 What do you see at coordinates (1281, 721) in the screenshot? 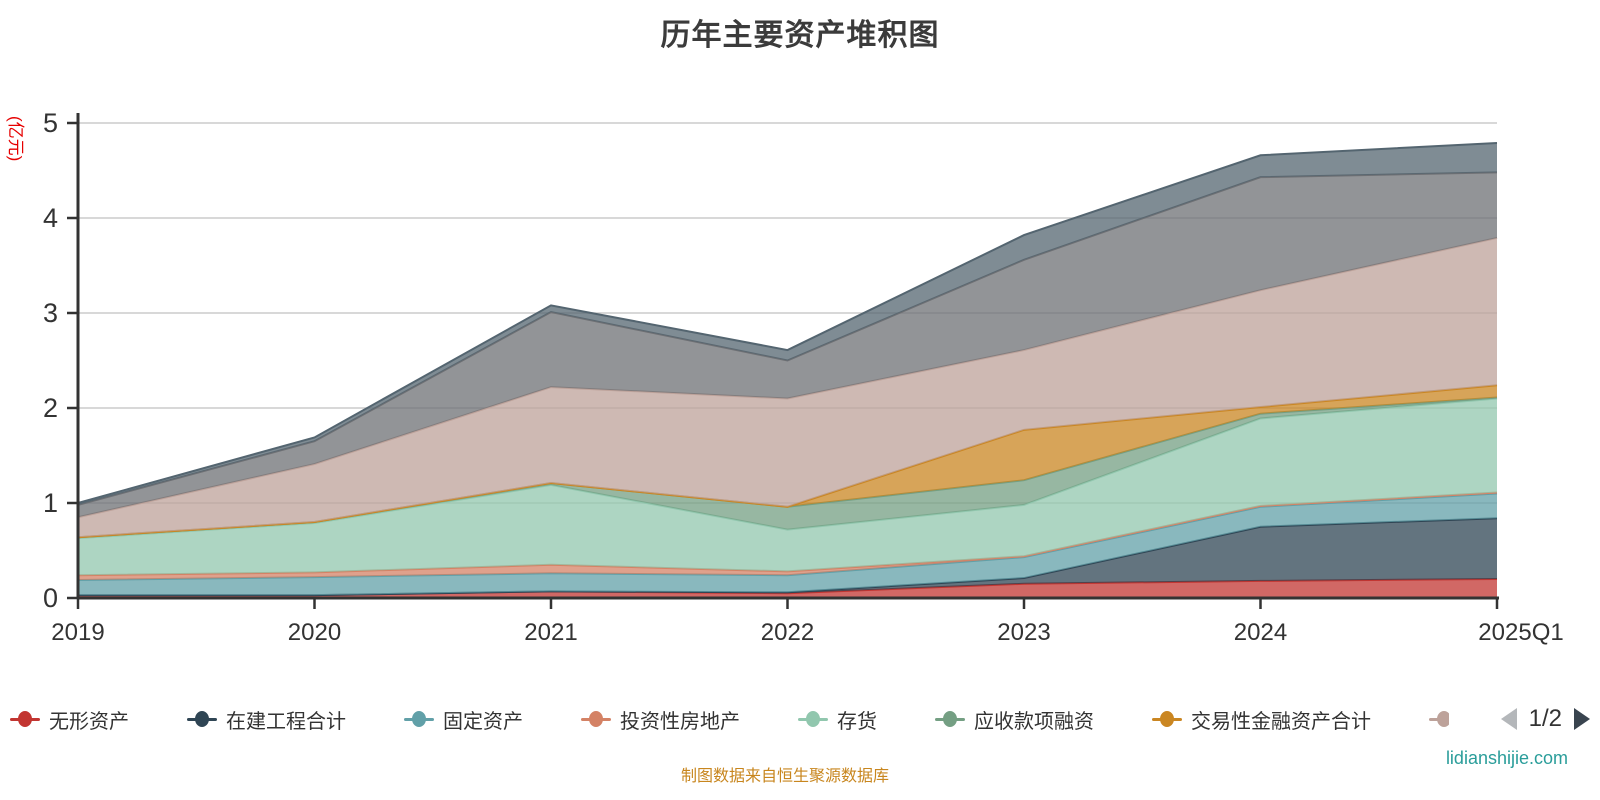
I see `legend-label: 交易性金融资产合计` at bounding box center [1281, 721].